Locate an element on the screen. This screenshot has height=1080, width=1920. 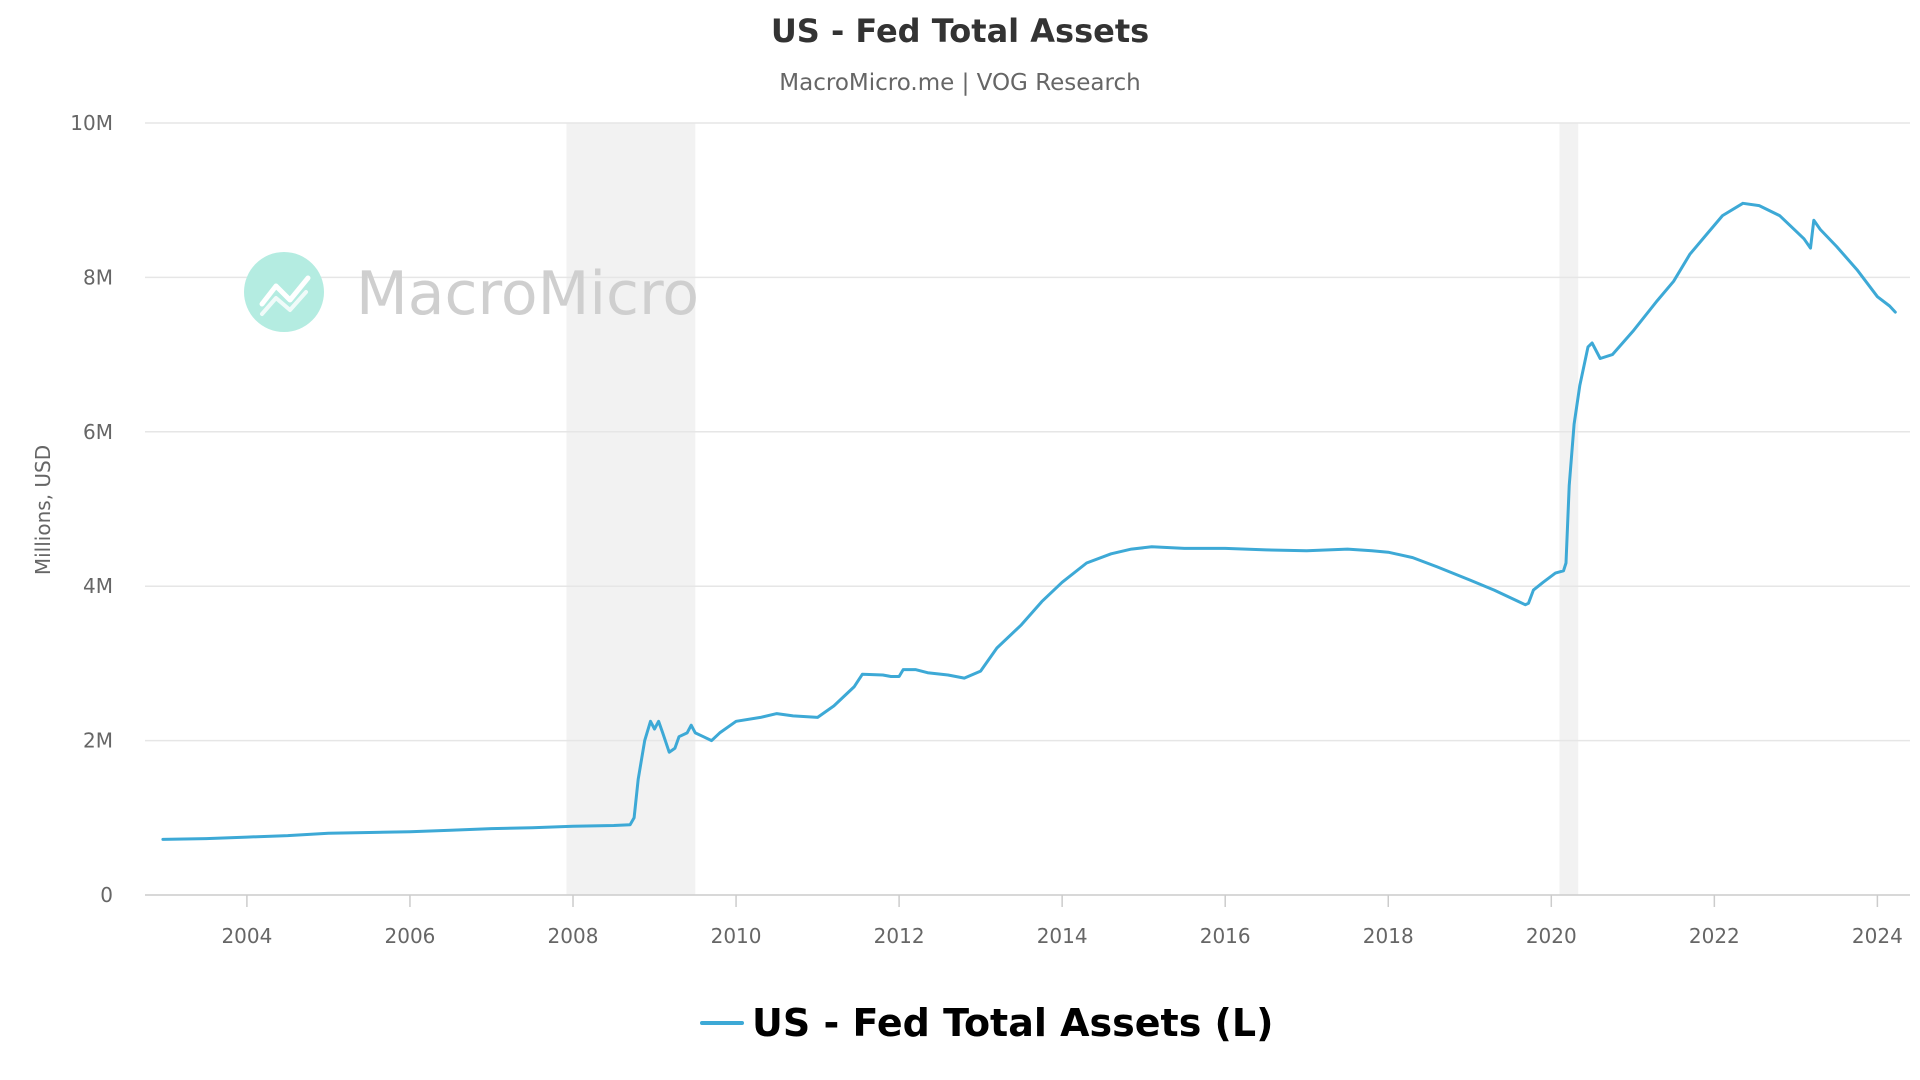
watermark-label: MacroMicro is located at coordinates (527, 294).